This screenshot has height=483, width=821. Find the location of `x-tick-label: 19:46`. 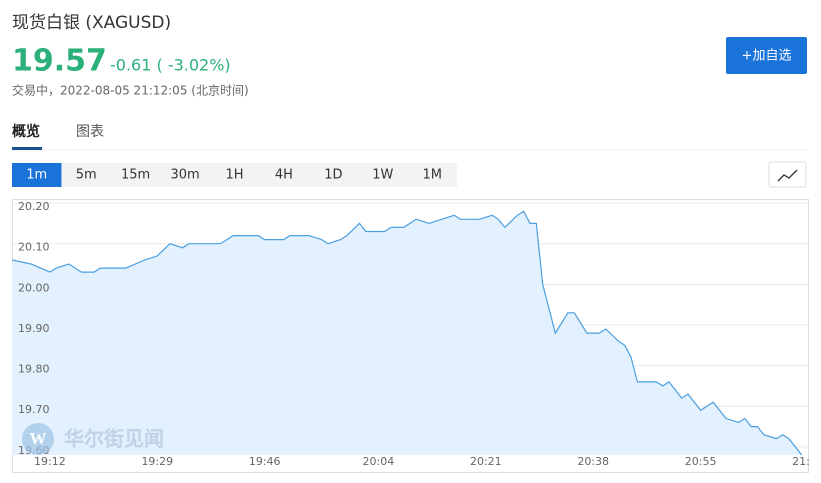

x-tick-label: 19:46 is located at coordinates (265, 461).